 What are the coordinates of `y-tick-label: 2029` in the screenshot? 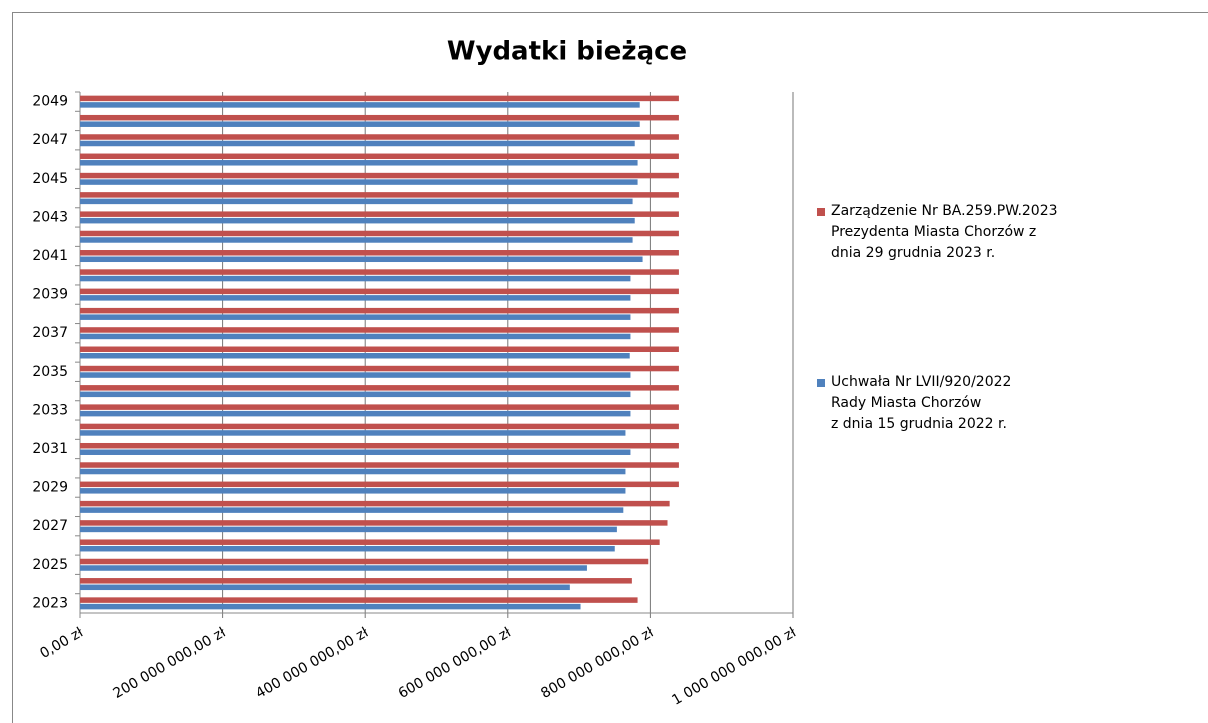 It's located at (50, 488).